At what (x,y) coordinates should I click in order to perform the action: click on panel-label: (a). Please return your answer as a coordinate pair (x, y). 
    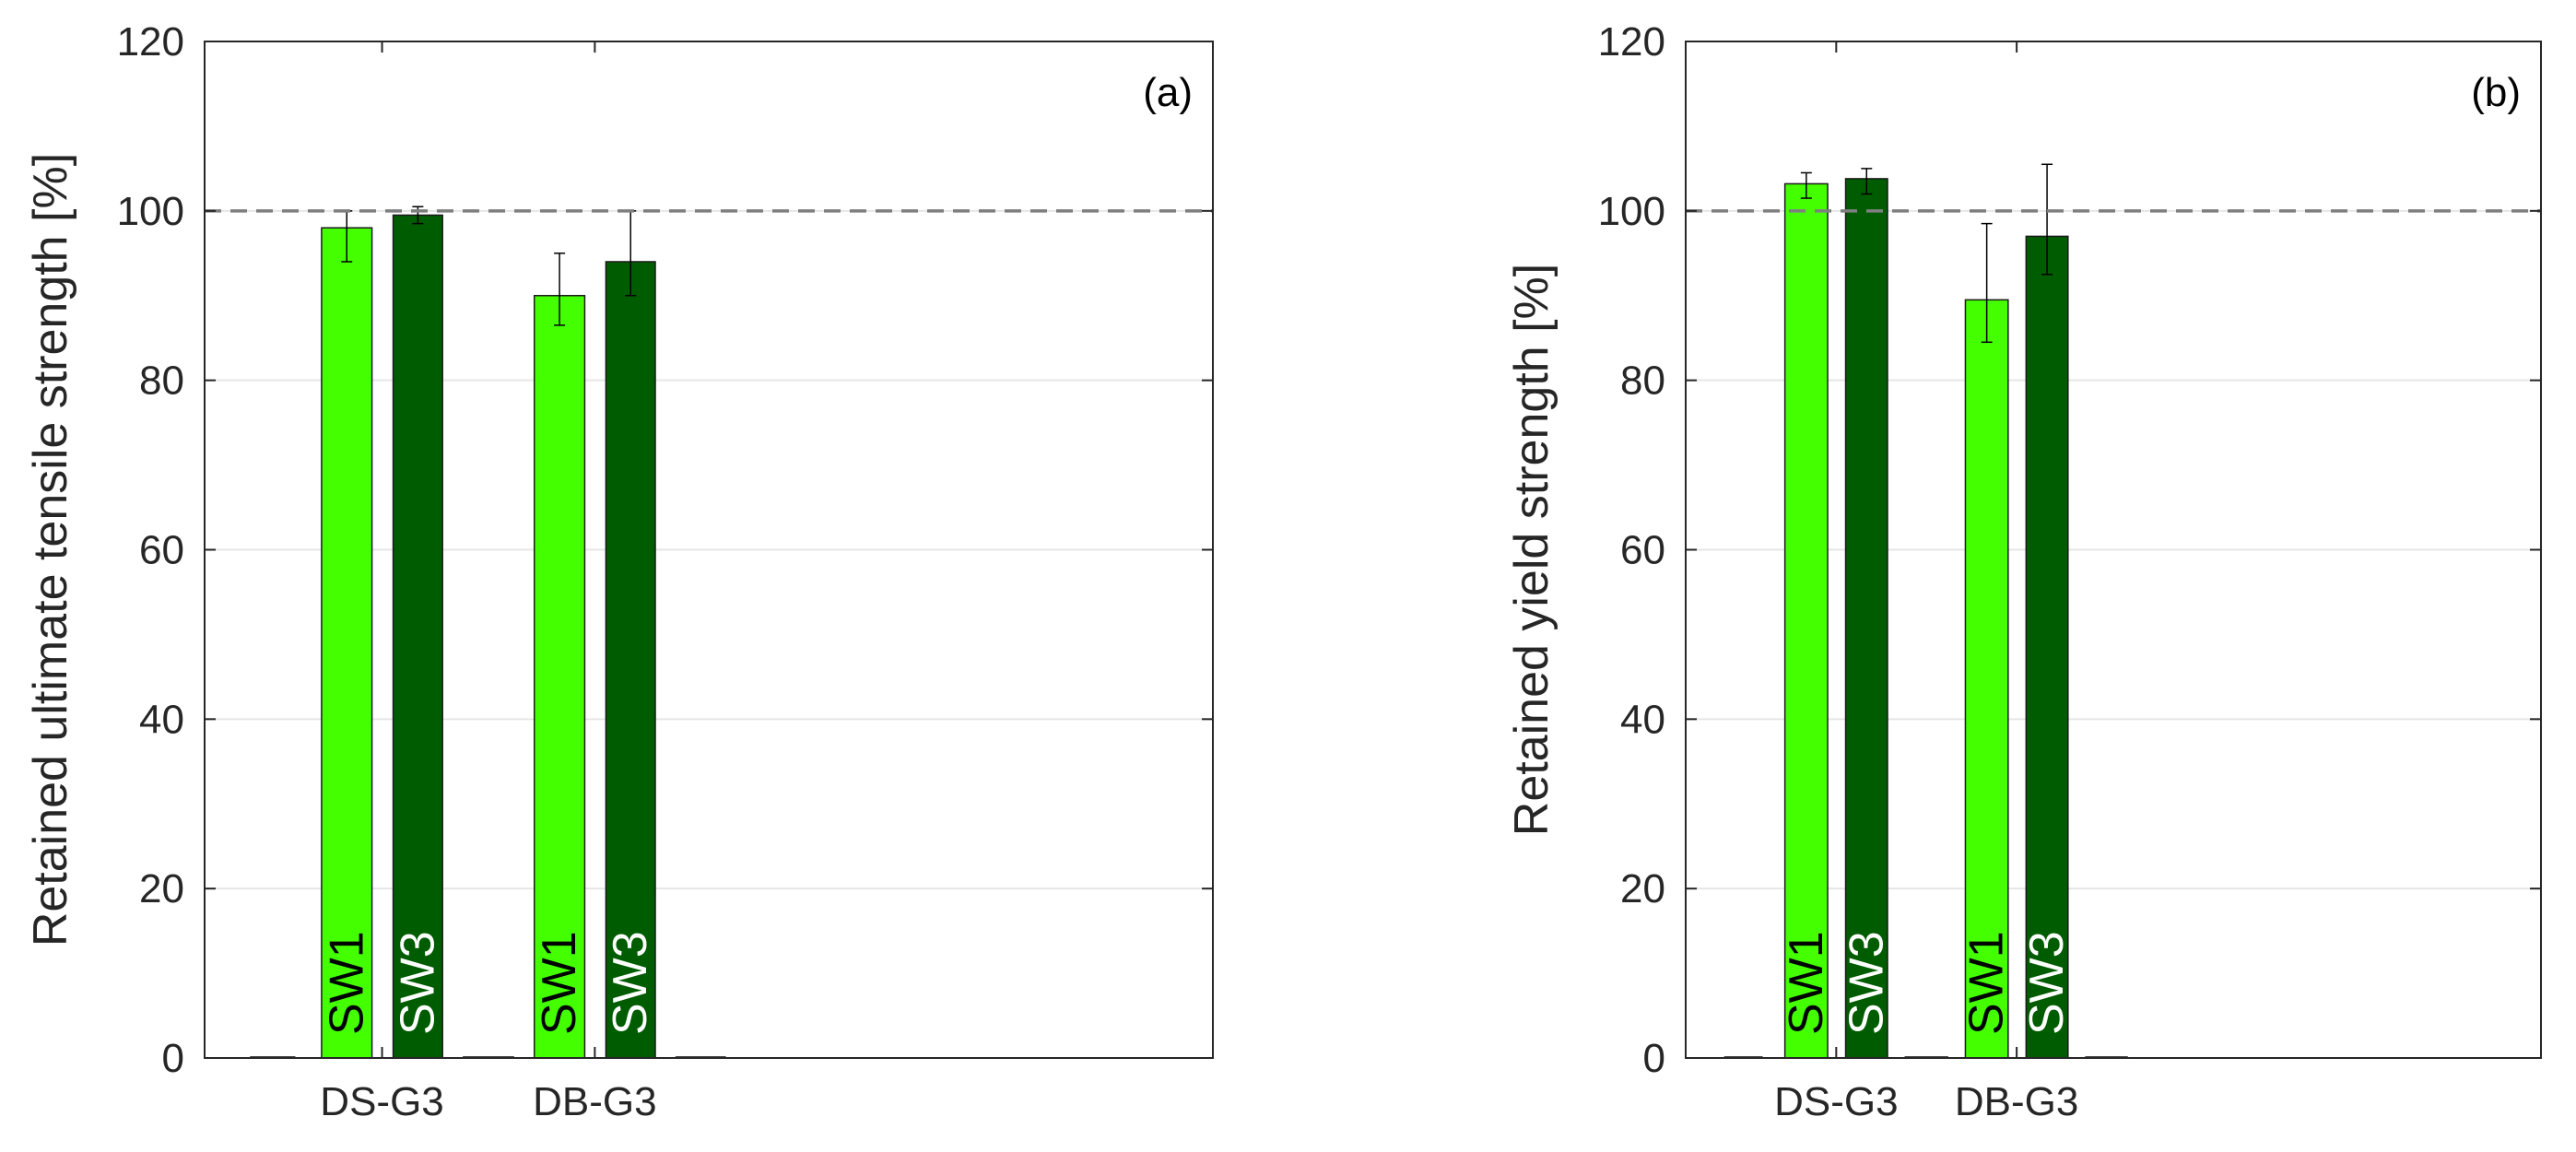
    Looking at the image, I should click on (1168, 92).